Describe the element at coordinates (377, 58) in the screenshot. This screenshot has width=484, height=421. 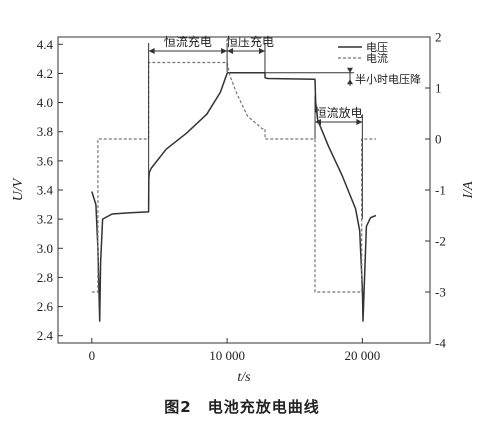
I see `legend-label: 电流` at that location.